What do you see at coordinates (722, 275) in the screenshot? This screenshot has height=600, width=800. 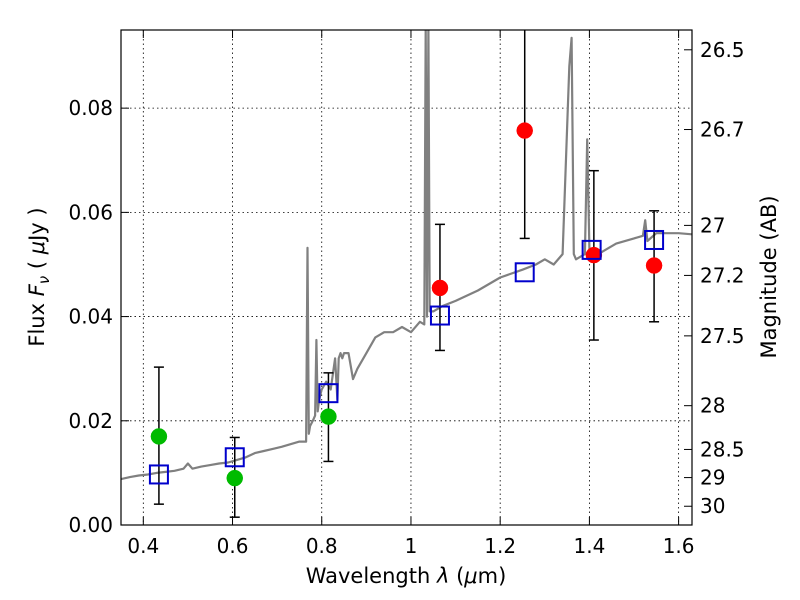 I see `right-tick-label: 27.2` at bounding box center [722, 275].